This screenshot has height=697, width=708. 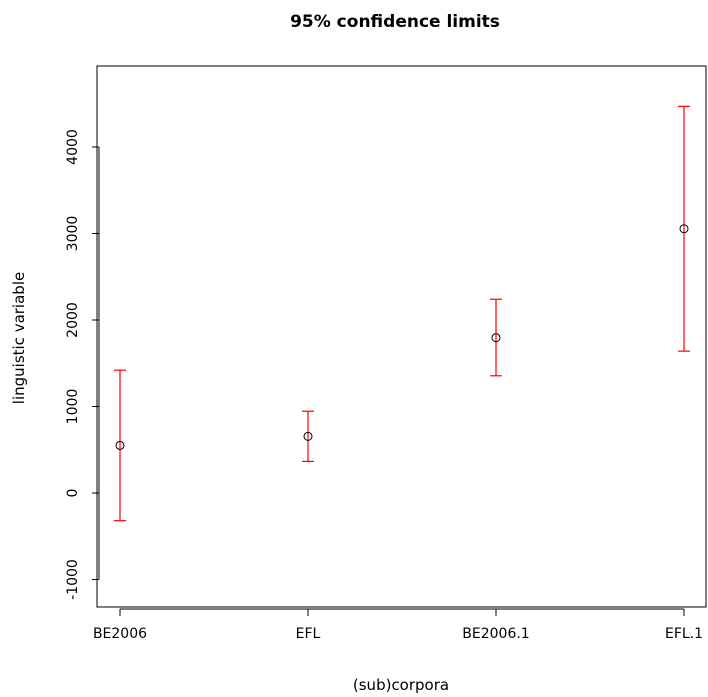 I want to click on x-axis: BE2006 EFL BE2006.1 EFL.1, so click(x=398, y=625).